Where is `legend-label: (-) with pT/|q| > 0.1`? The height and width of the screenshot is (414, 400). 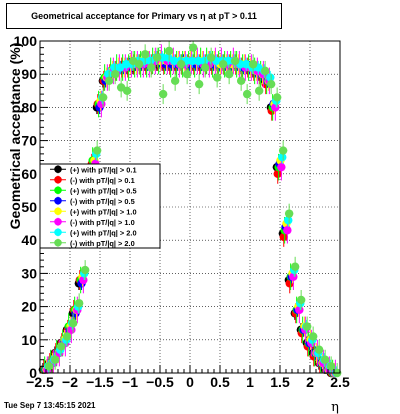 legend-label: (-) with pT/|q| > 0.1 is located at coordinates (102, 180).